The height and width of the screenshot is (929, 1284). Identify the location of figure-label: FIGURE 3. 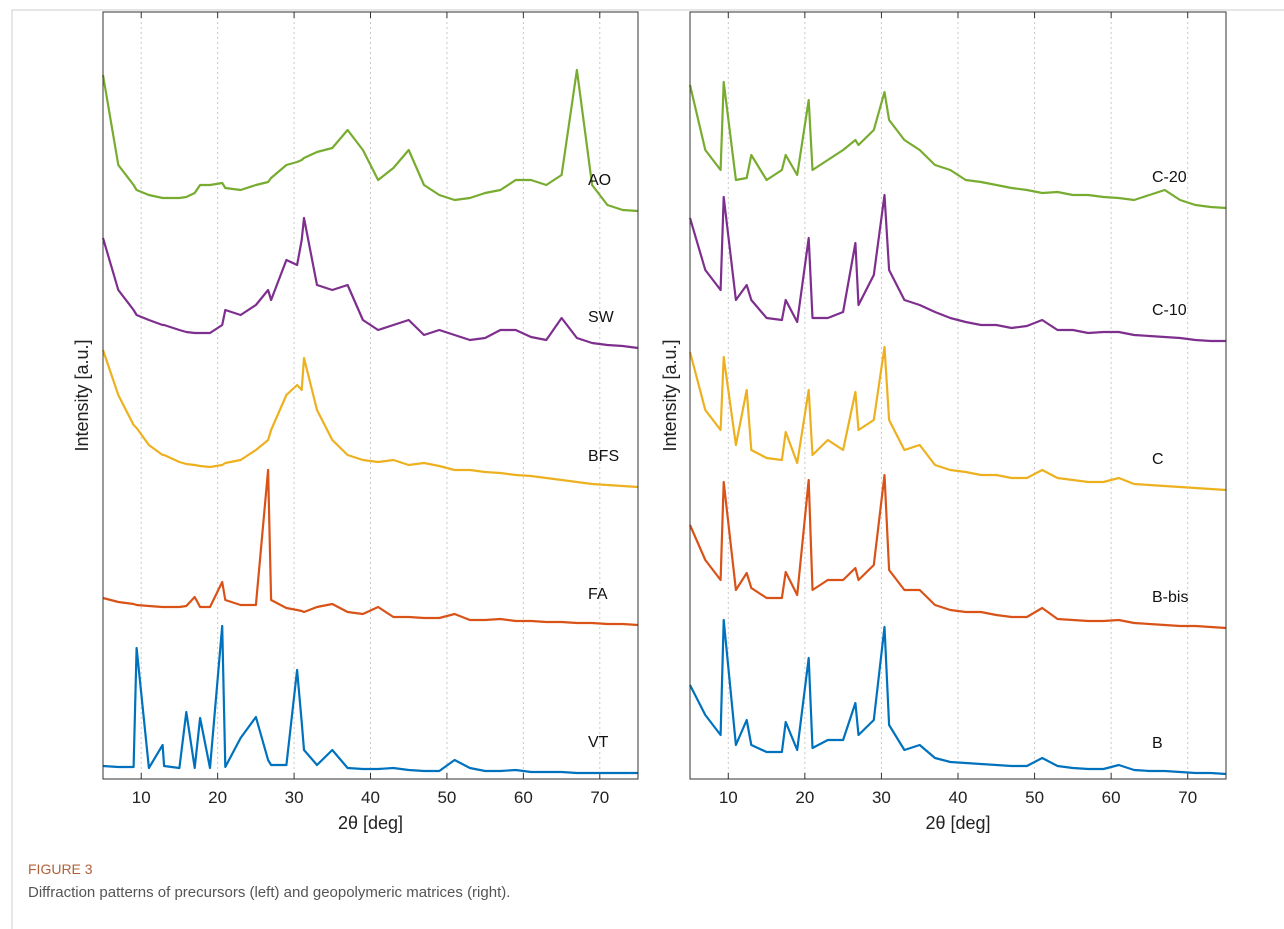
(60, 869).